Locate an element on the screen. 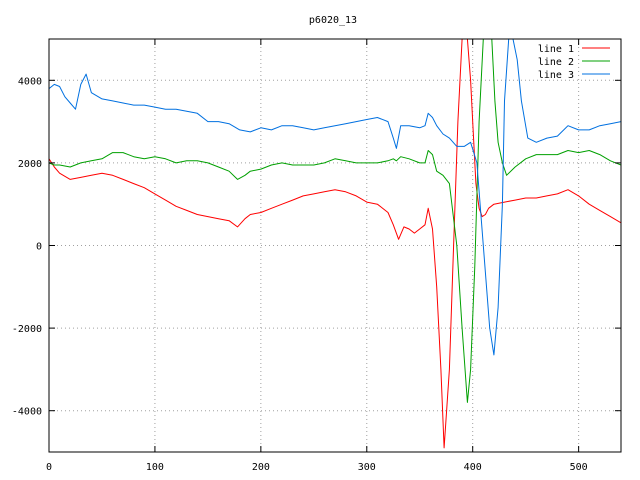 This screenshot has width=640, height=480. legend-label: line 2 is located at coordinates (556, 62).